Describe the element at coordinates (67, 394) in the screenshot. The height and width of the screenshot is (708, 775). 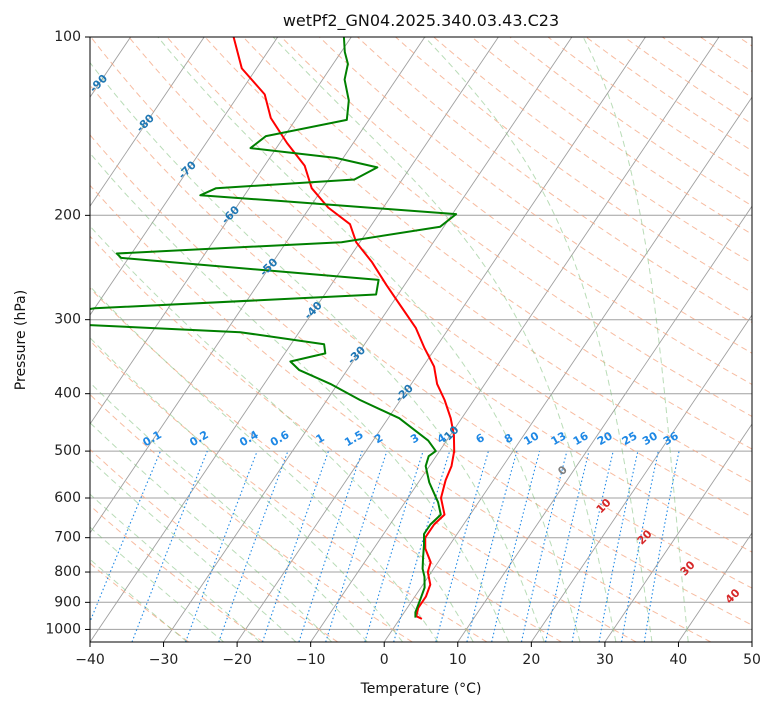
I see `y-tick-label: 400` at that location.